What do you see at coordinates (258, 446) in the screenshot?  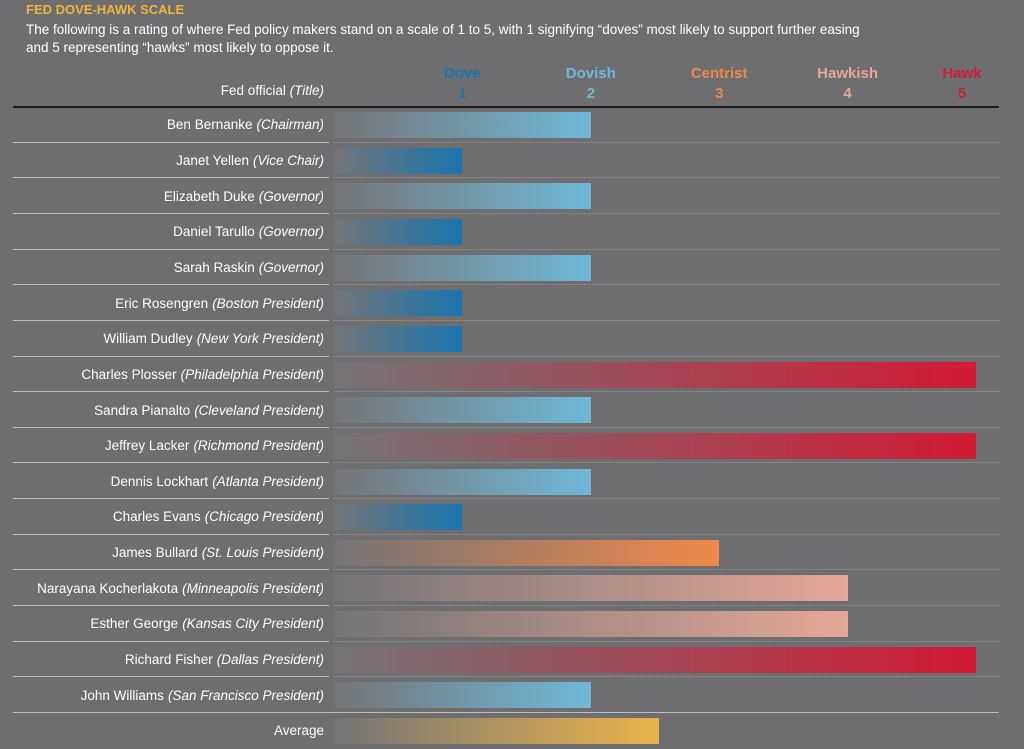 I see `official-title: (Richmond President)` at bounding box center [258, 446].